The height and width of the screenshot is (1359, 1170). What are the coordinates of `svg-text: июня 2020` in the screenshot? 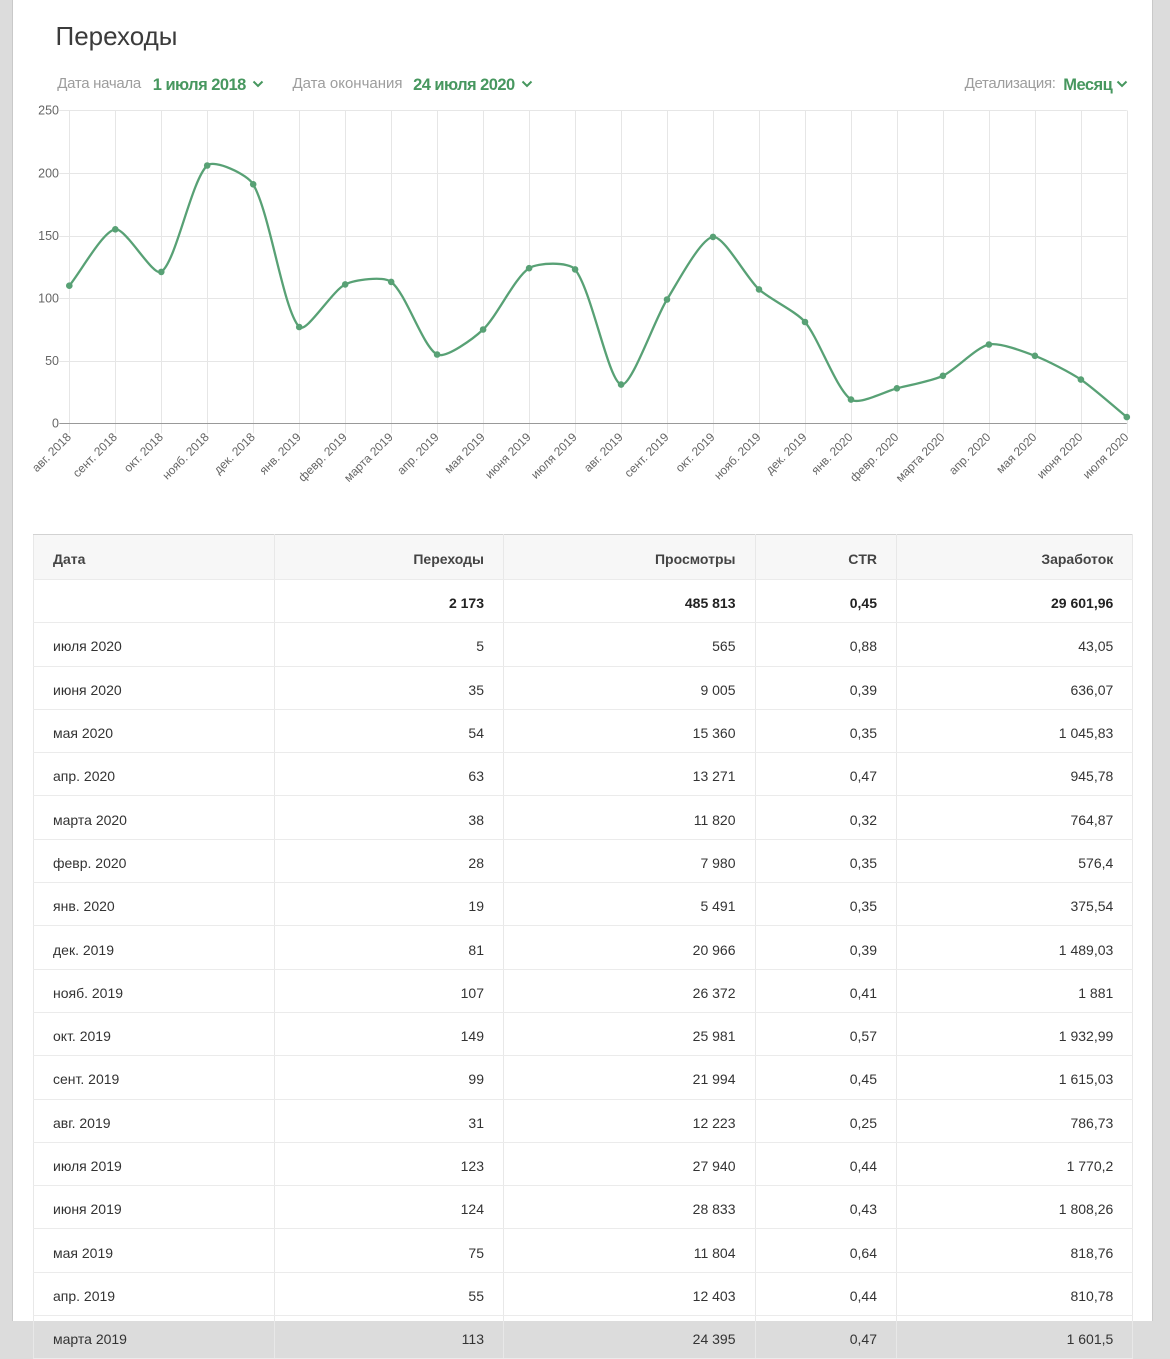 It's located at (1060, 456).